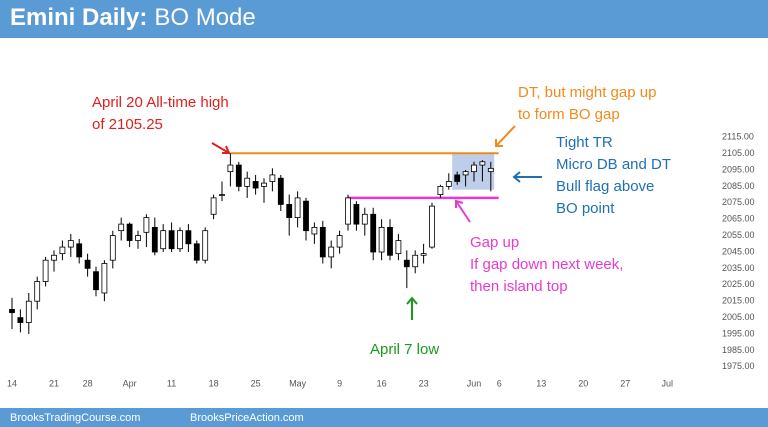 Image resolution: width=768 pixels, height=427 pixels. Describe the element at coordinates (75, 418) in the screenshot. I see `footer-left: BrooksTradingCourse.com` at that location.